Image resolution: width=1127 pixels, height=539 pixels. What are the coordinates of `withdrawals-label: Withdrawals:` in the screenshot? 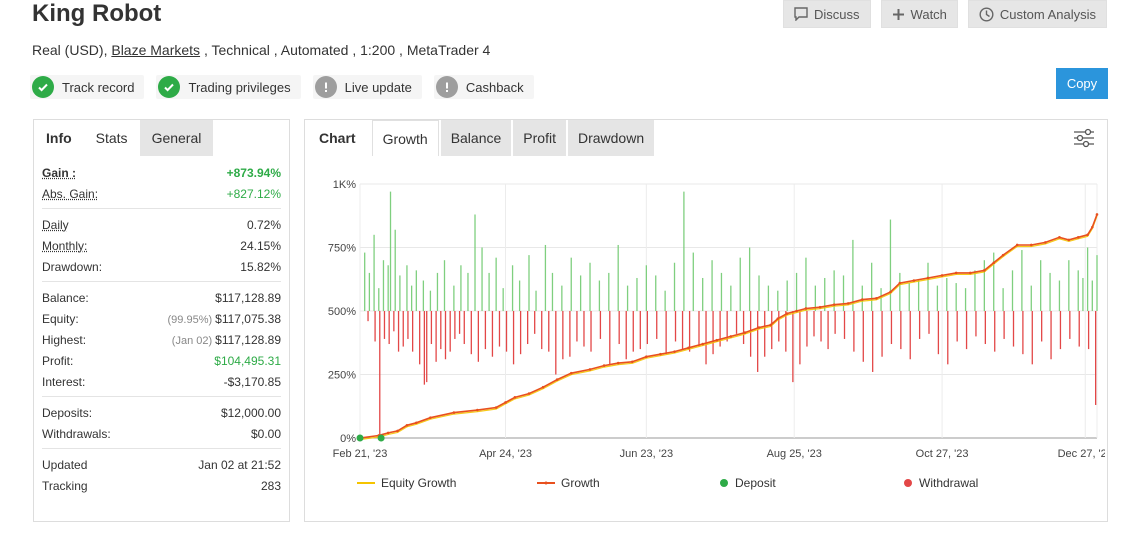 It's located at (76, 433).